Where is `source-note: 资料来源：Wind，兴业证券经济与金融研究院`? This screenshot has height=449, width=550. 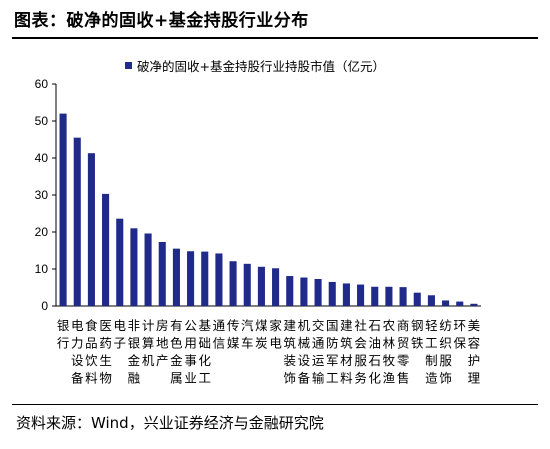 source-note: 资料来源：Wind，兴业证券经济与金融研究院 is located at coordinates (170, 423).